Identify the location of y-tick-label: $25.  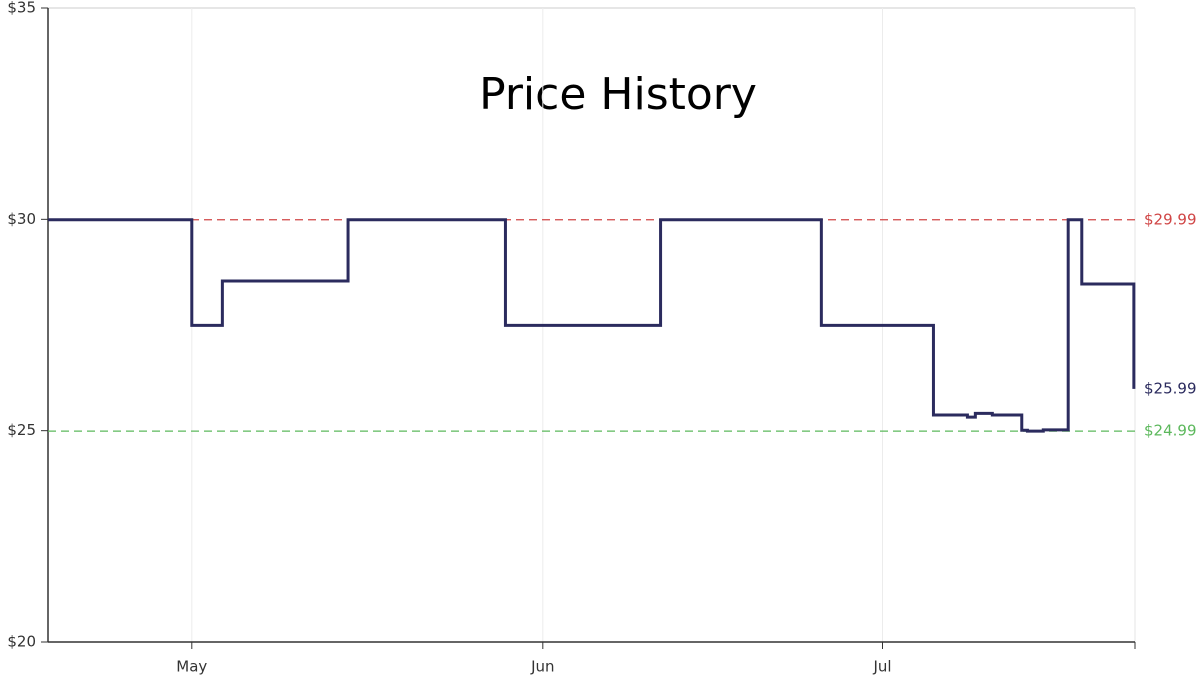
(21, 430).